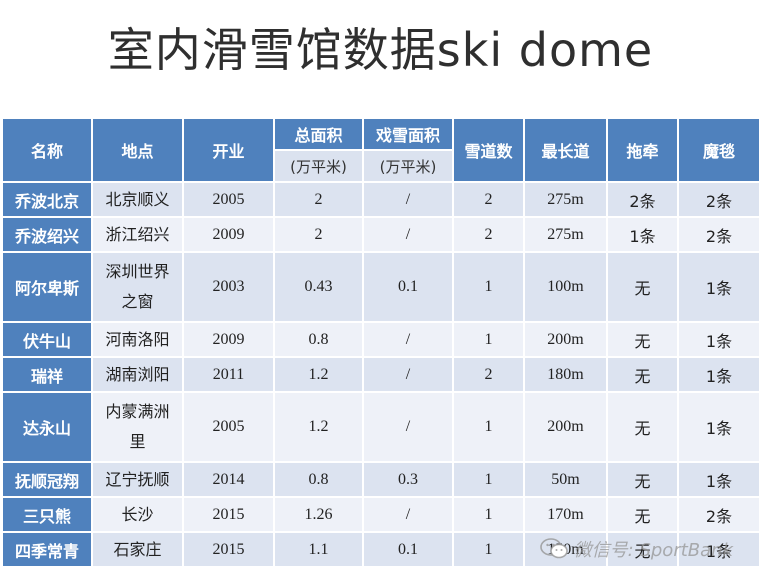 The height and width of the screenshot is (588, 761). Describe the element at coordinates (47, 199) in the screenshot. I see `cell-name: 乔波北京` at that location.